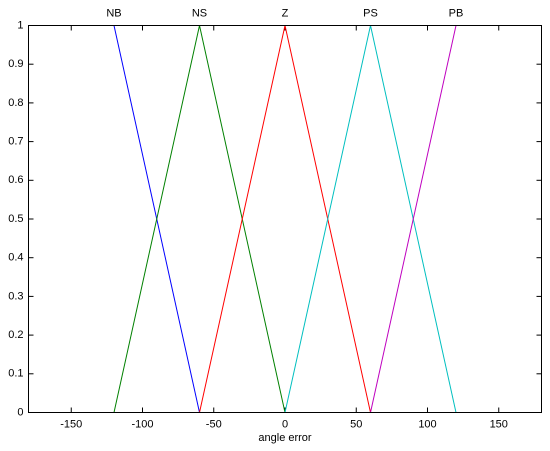 The height and width of the screenshot is (451, 550). Describe the element at coordinates (113, 13) in the screenshot. I see `series-label: NB` at that location.